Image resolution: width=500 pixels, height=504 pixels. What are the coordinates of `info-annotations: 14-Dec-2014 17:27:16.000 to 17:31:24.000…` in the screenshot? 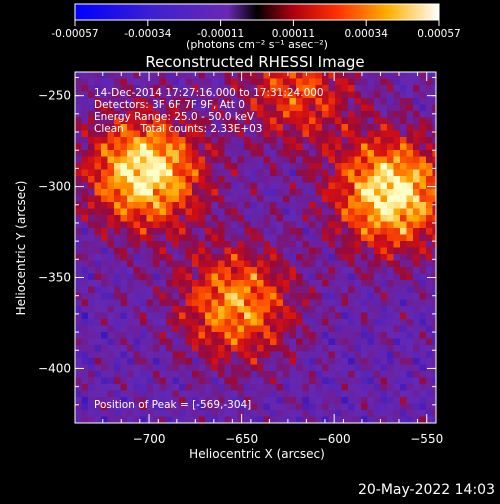 It's located at (209, 111).